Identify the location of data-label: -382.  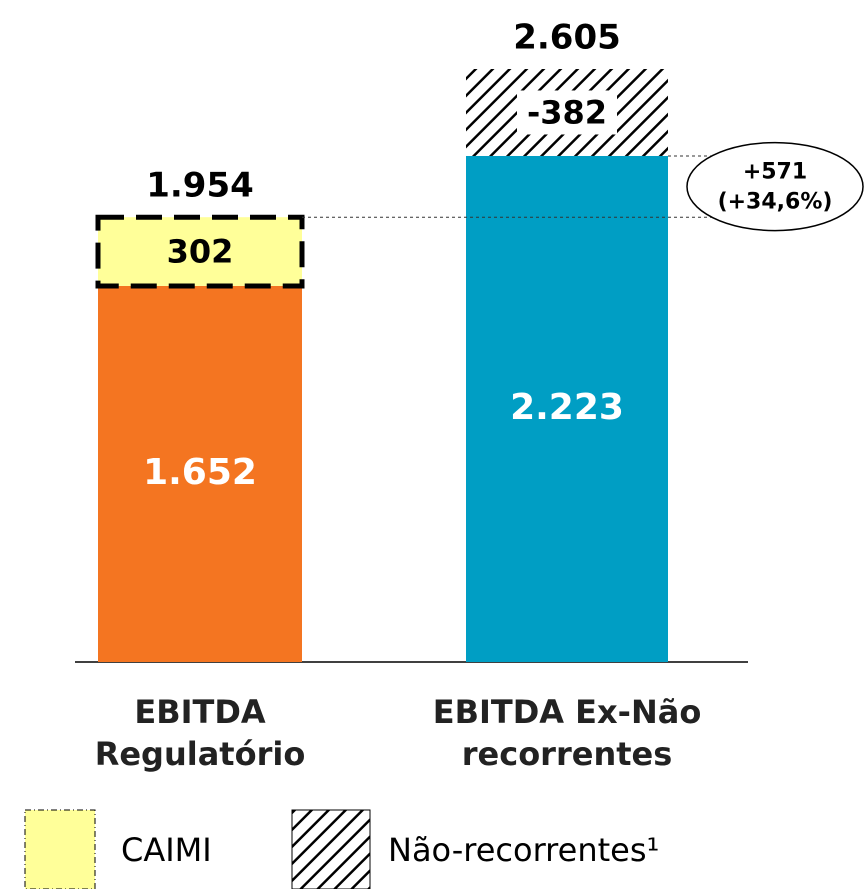
(567, 112).